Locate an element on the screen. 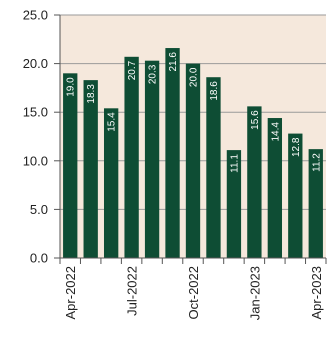 This screenshot has height=341, width=330. y-tick-label: 25.0 is located at coordinates (35, 15).